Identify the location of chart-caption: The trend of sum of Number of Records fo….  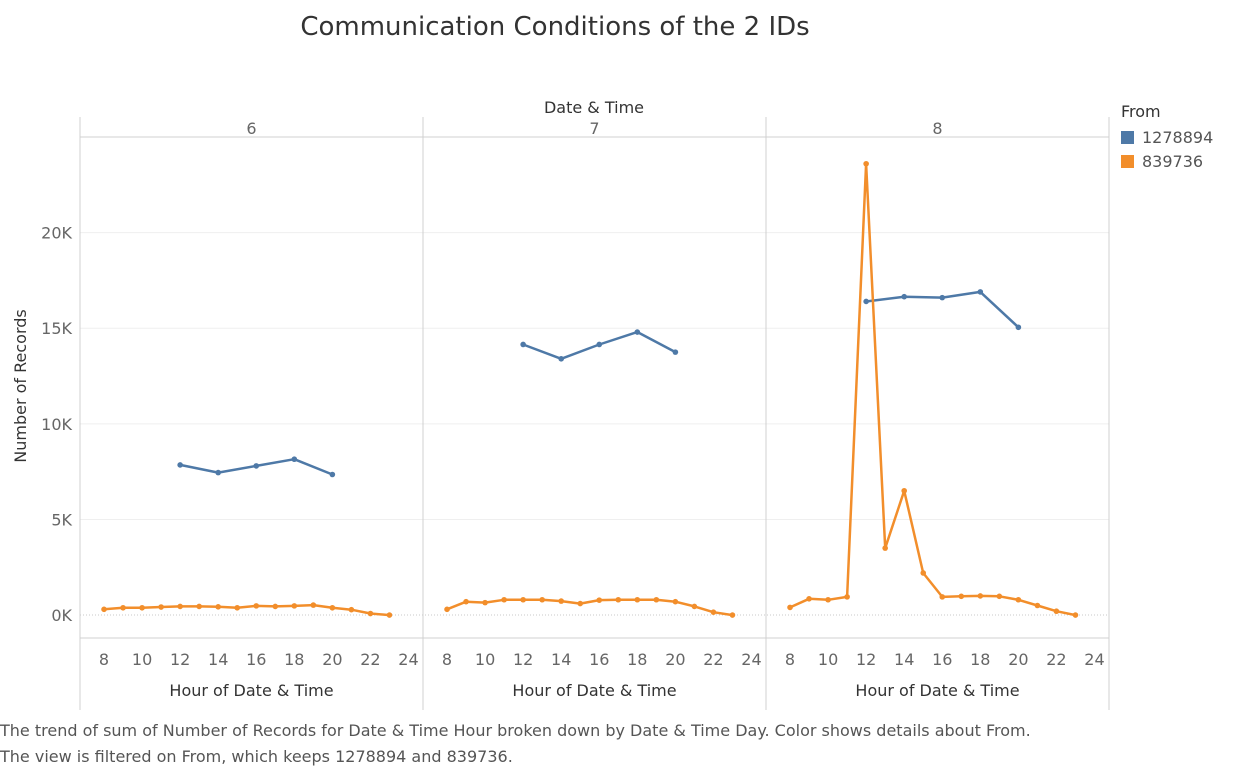
(515, 744).